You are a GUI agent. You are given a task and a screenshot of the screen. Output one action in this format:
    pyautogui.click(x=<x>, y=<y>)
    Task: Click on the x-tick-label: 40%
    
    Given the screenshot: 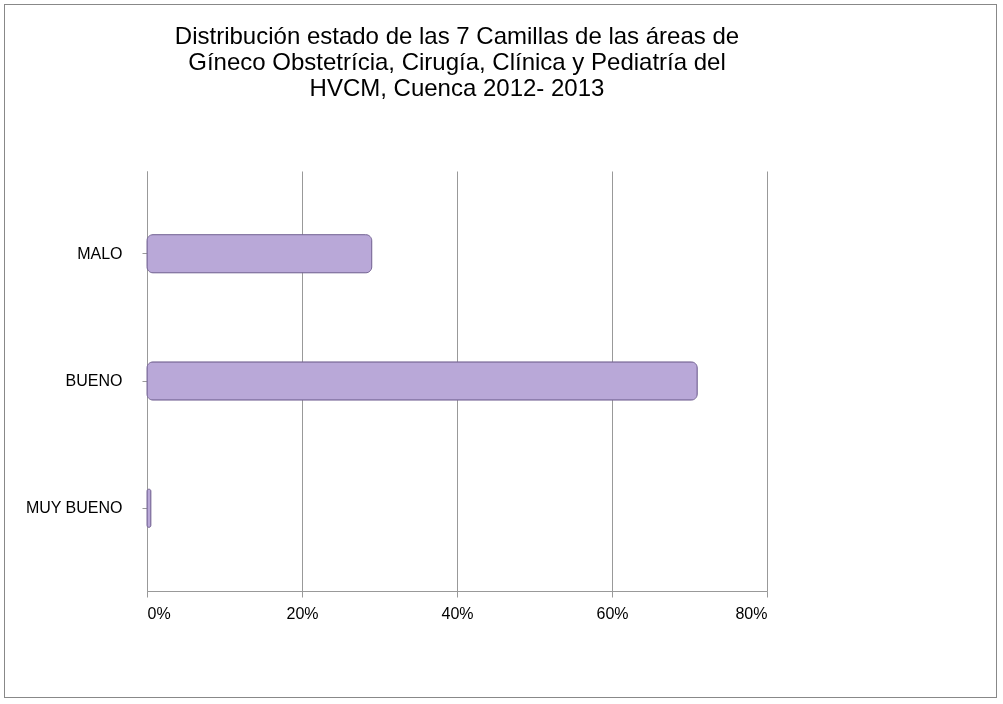 What is the action you would take?
    pyautogui.click(x=457, y=613)
    